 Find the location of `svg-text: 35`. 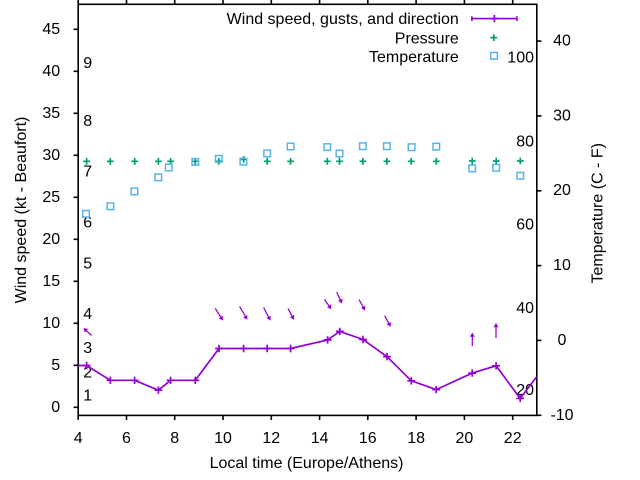

svg-text: 35 is located at coordinates (51, 113).